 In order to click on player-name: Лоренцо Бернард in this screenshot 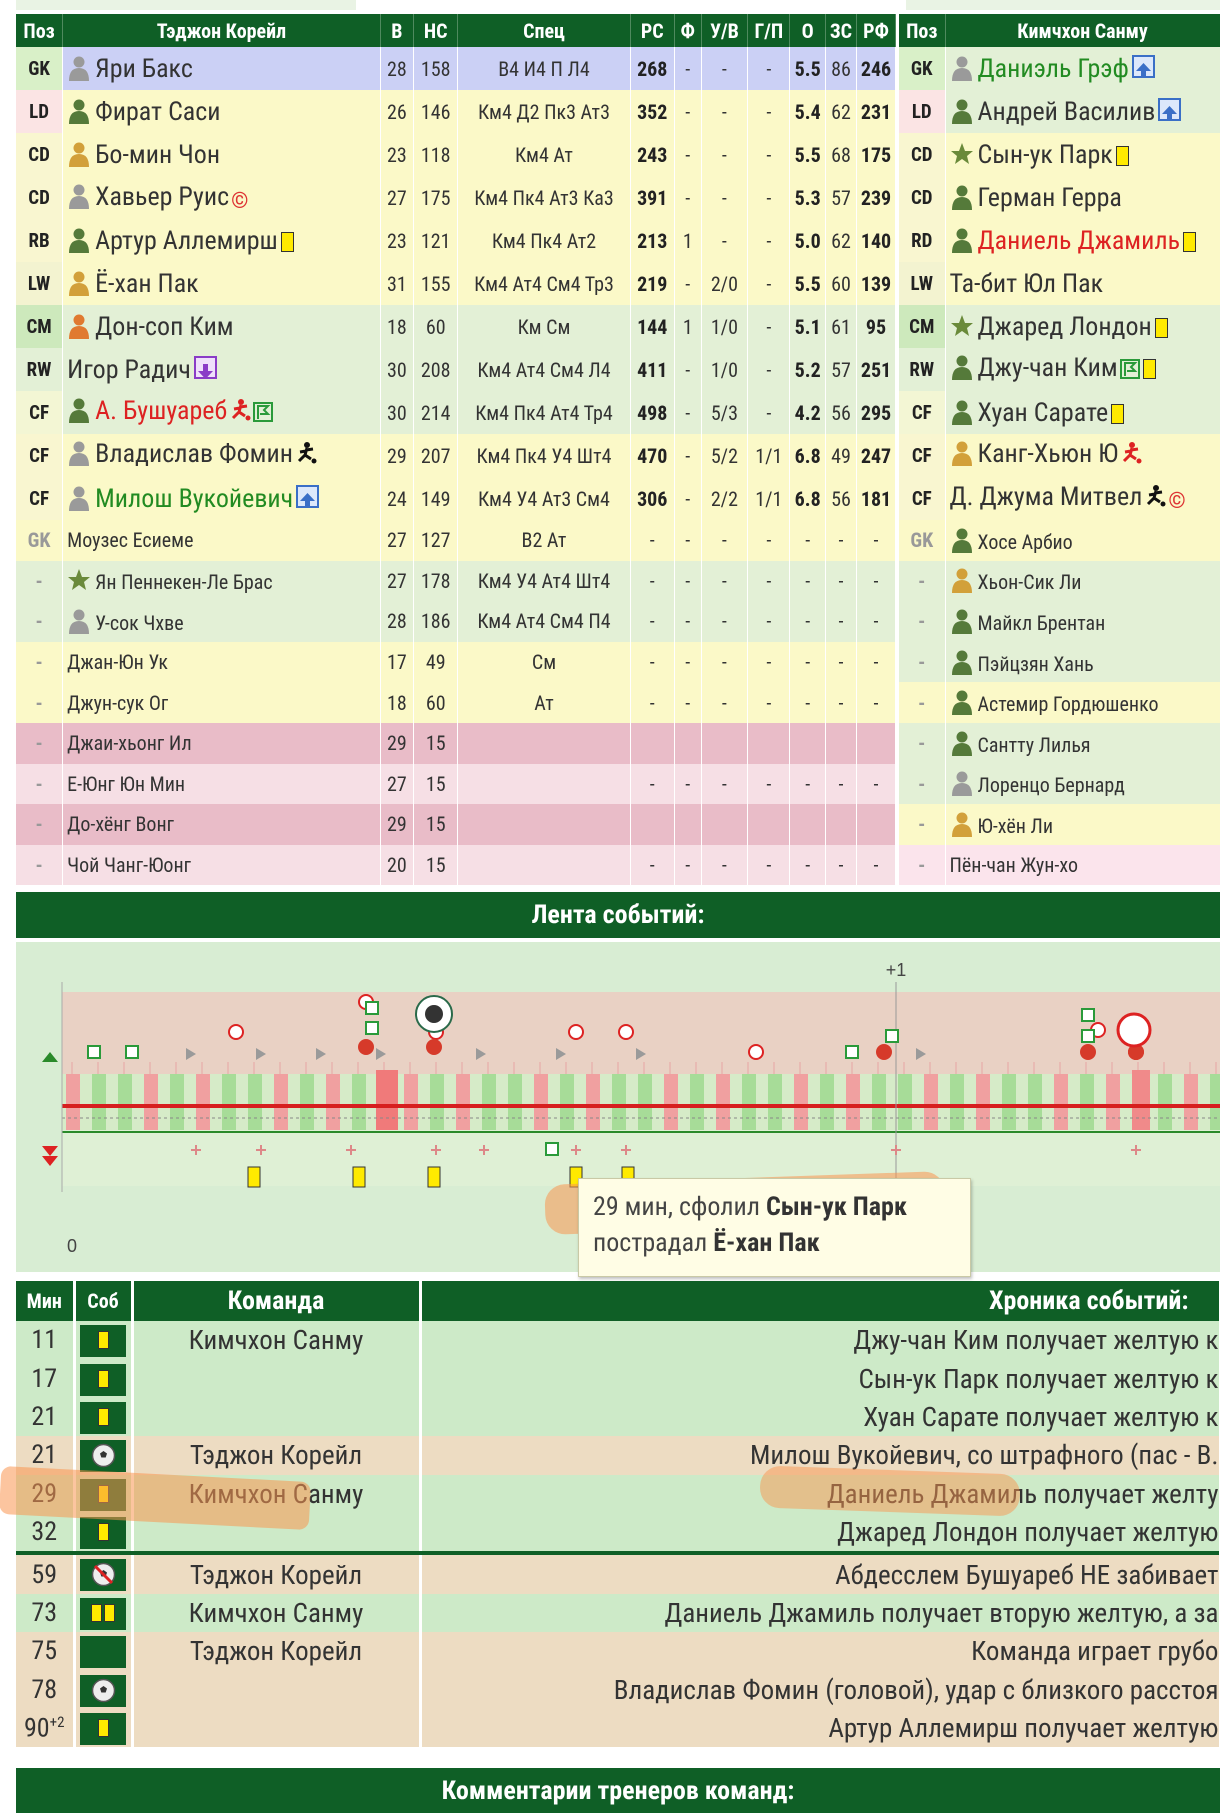, I will do `click(1051, 785)`.